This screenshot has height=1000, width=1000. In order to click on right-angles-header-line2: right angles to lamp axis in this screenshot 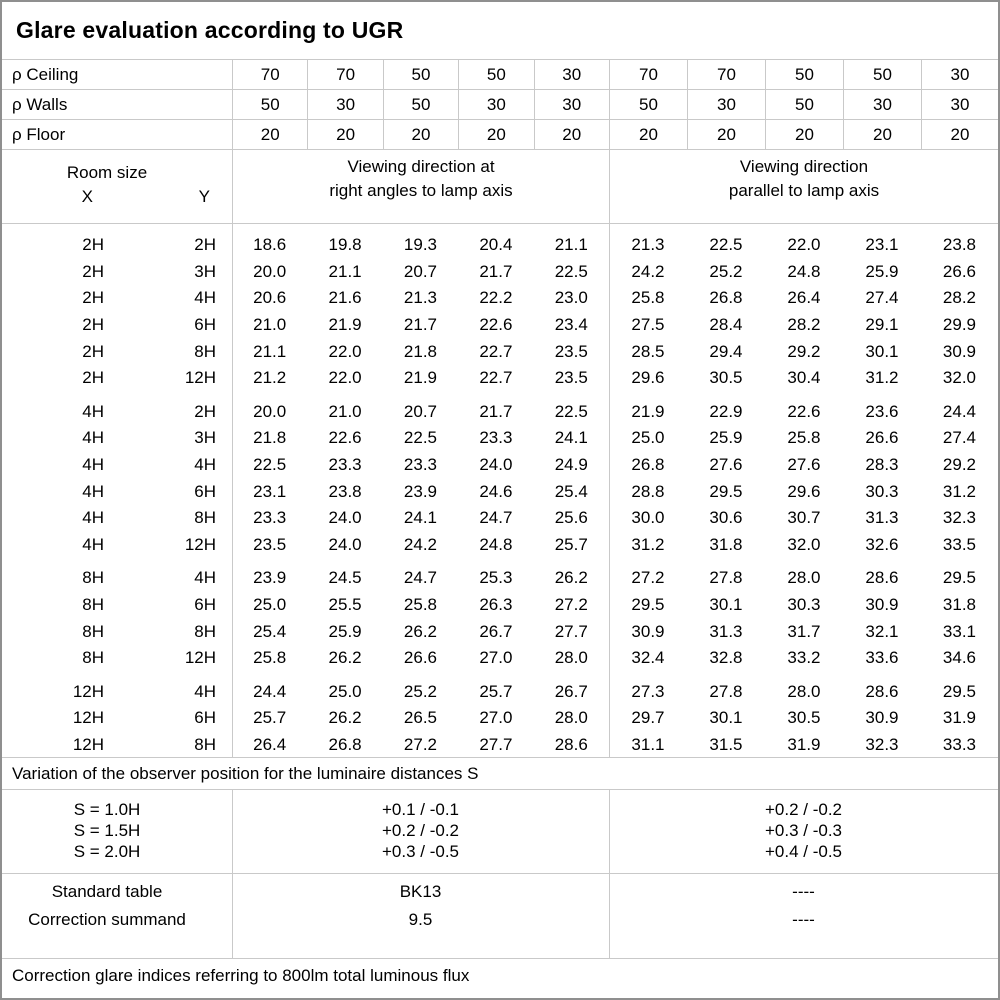, I will do `click(421, 190)`.